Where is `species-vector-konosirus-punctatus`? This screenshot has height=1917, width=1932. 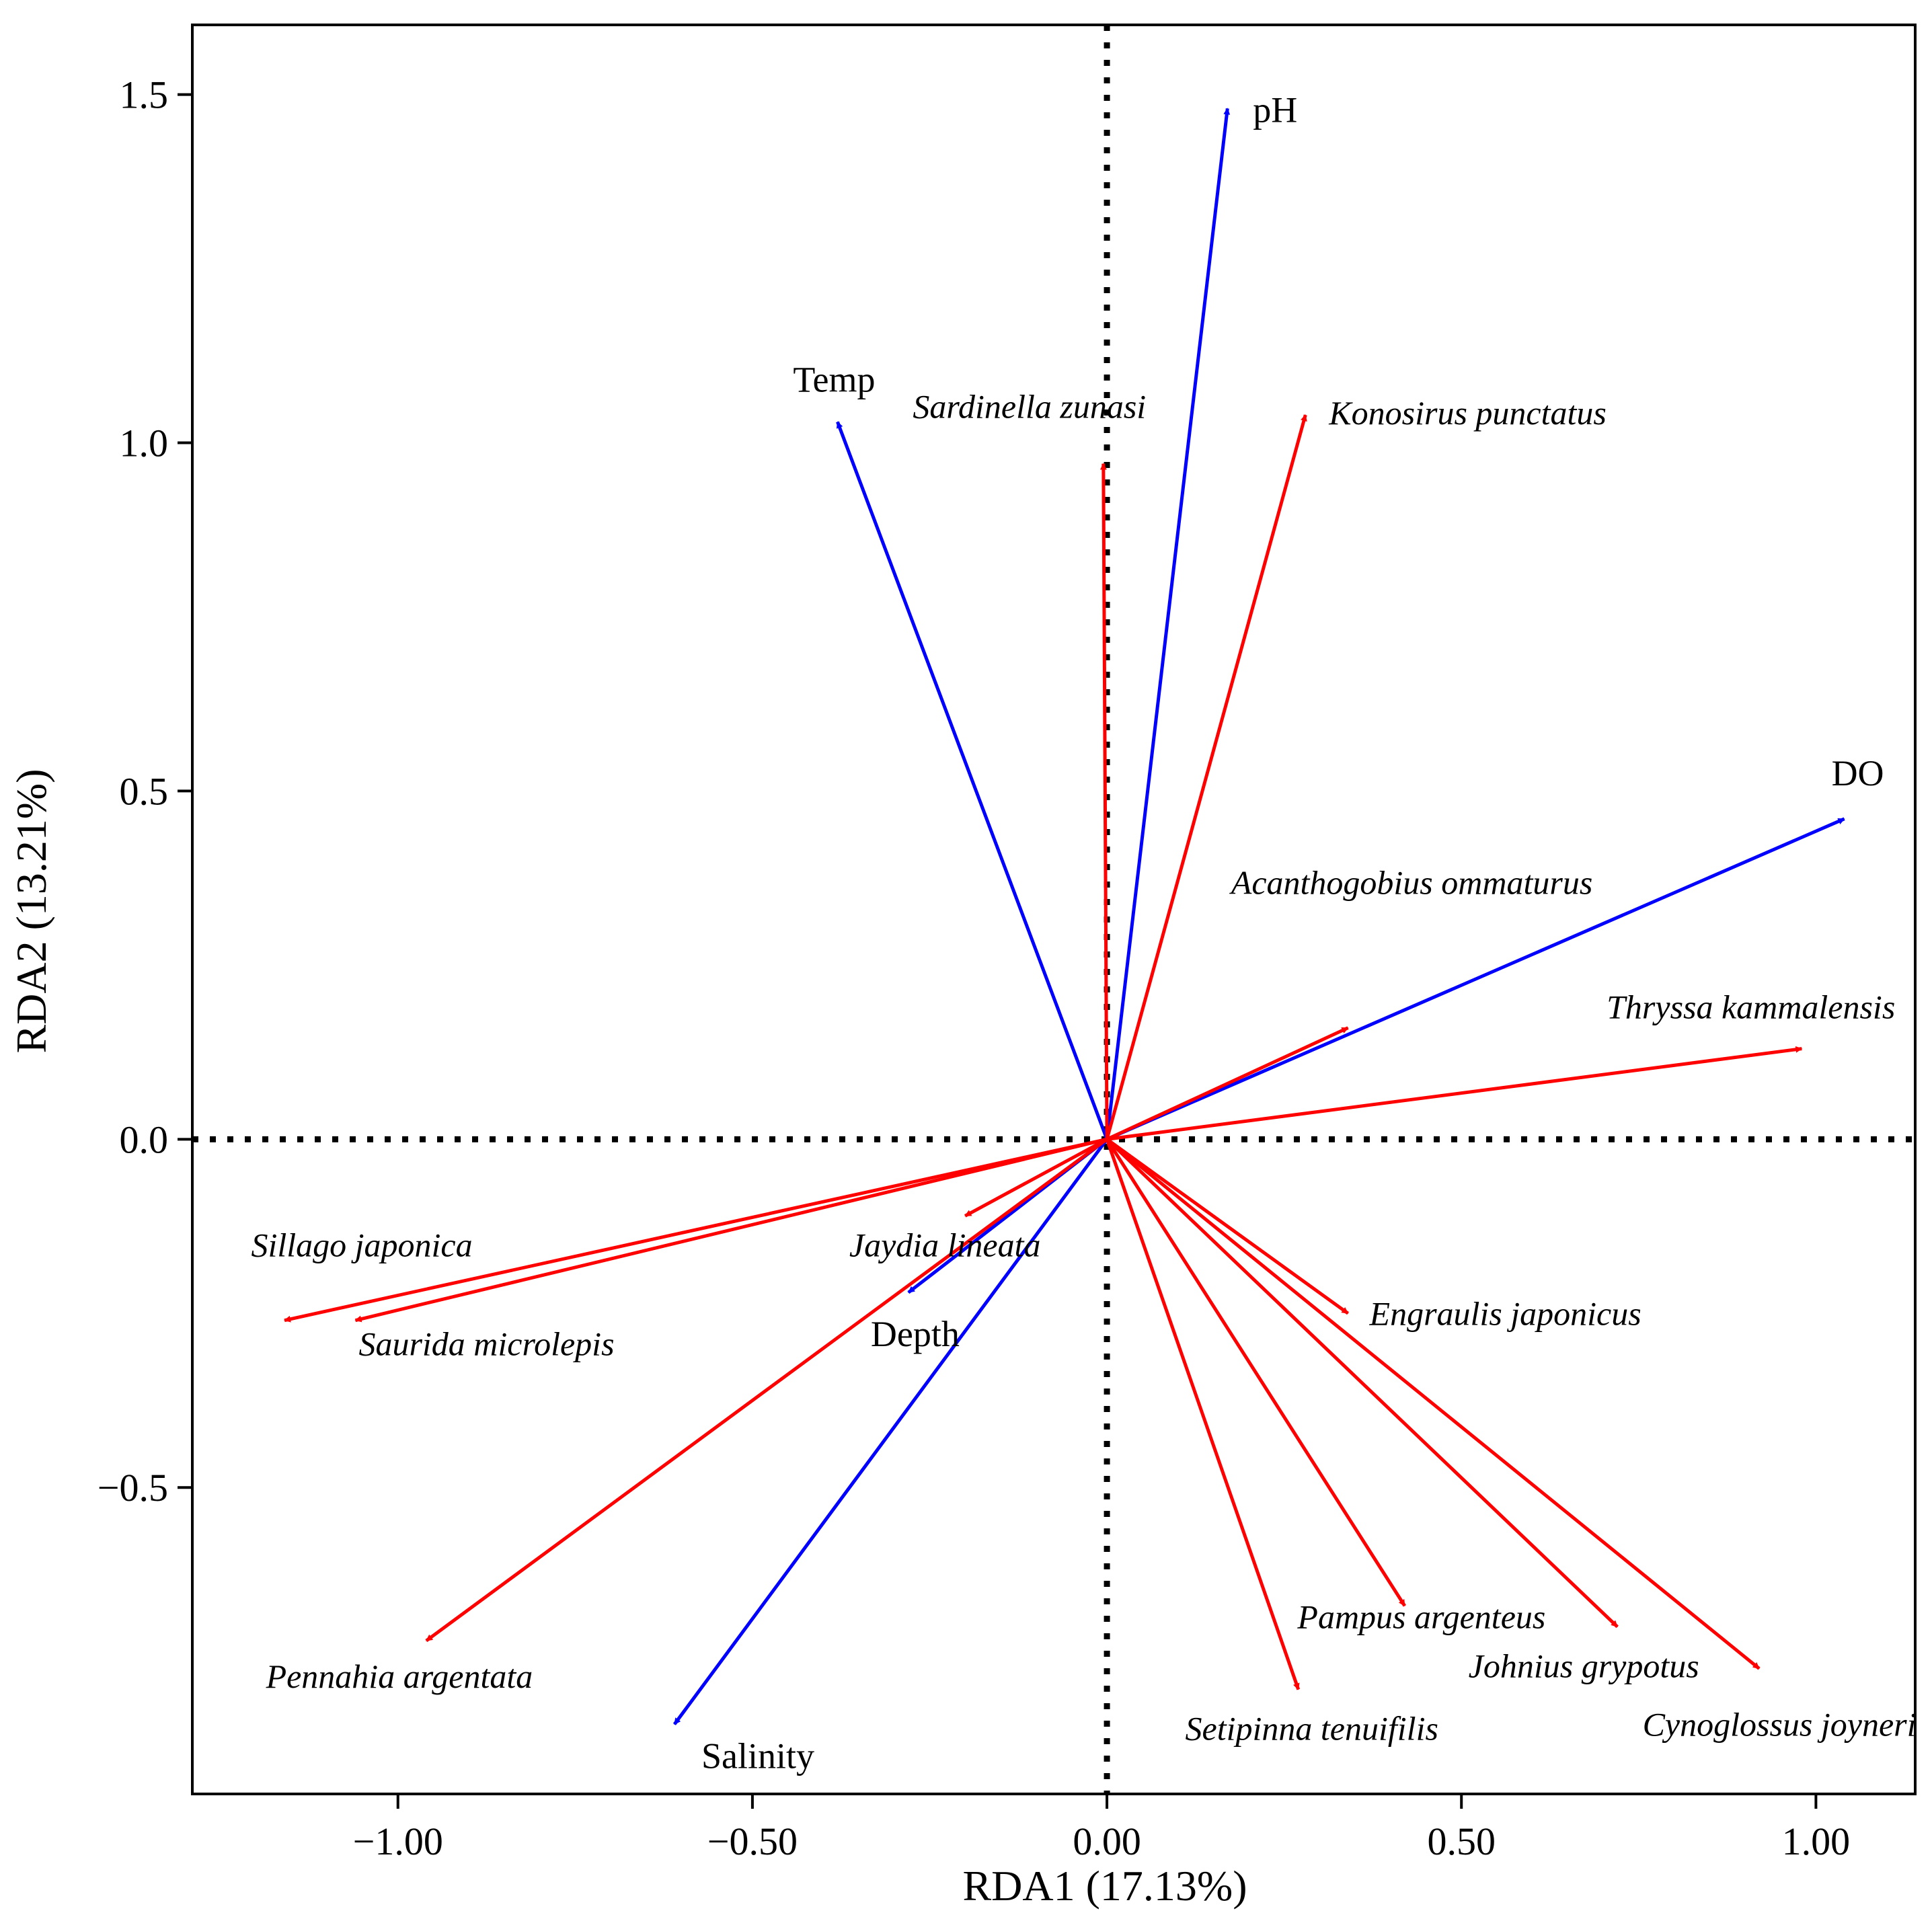
species-vector-konosirus-punctatus is located at coordinates (1206, 777).